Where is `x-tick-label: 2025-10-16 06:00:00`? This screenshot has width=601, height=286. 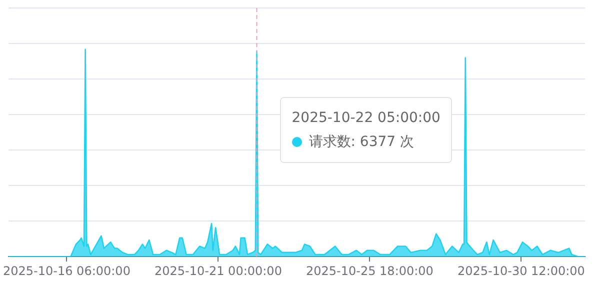
x-tick-label: 2025-10-16 06:00:00 is located at coordinates (66, 271).